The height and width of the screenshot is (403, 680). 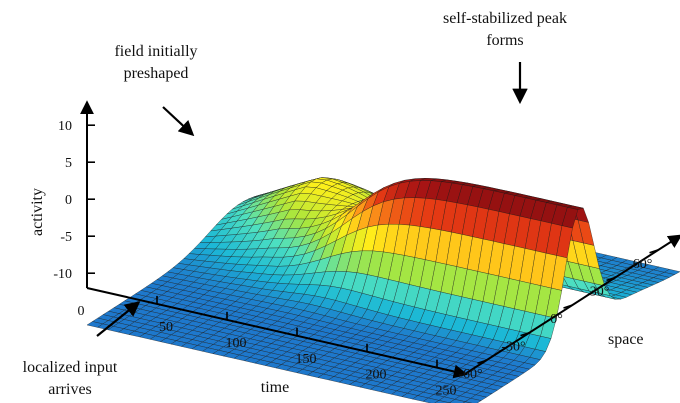 What do you see at coordinates (505, 57) in the screenshot?
I see `annotation-peak: self-stabilized peak forms` at bounding box center [505, 57].